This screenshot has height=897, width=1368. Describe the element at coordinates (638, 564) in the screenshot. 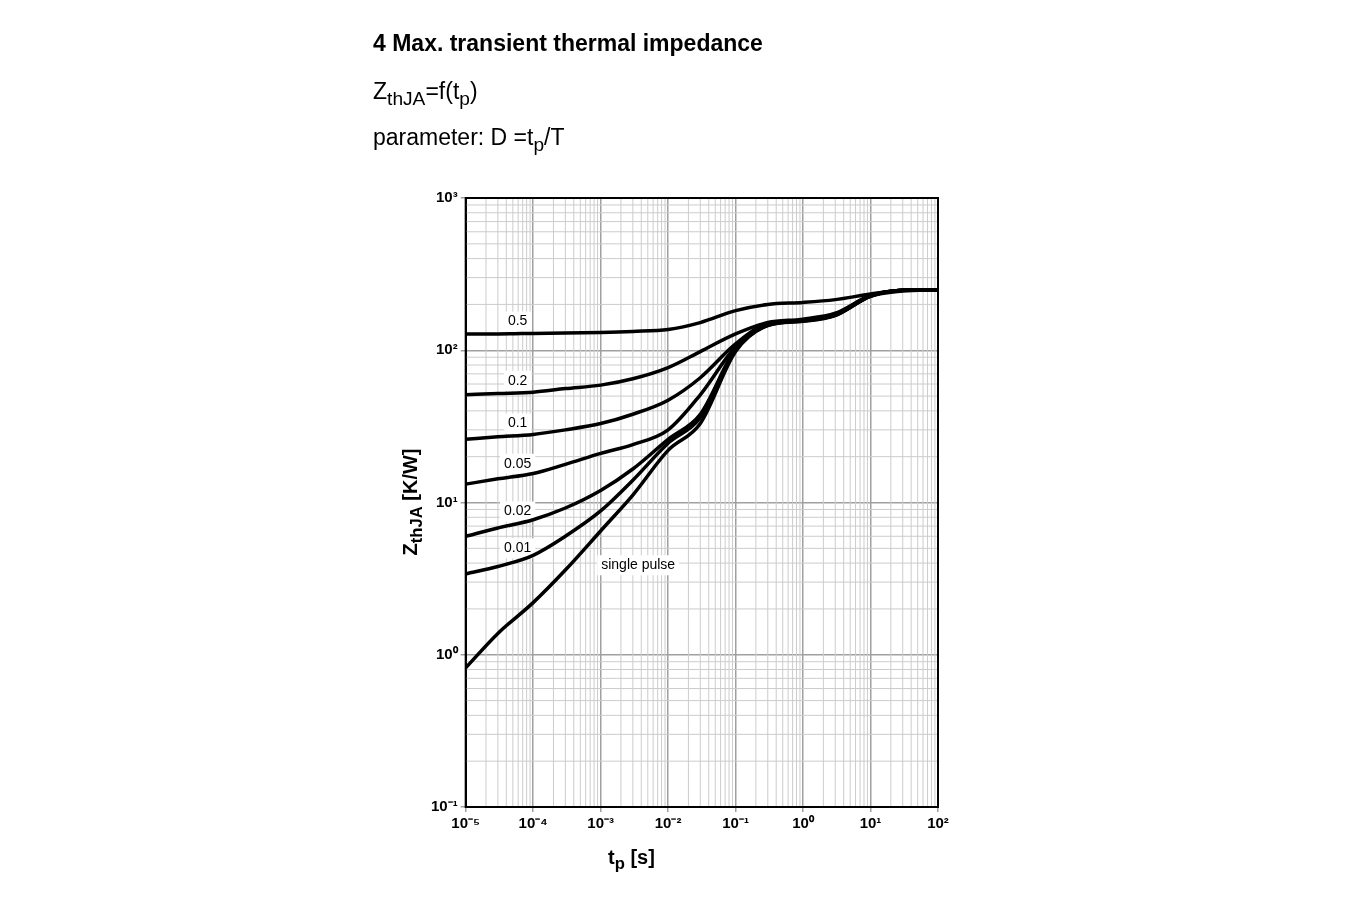

I see `series-label: single pulse` at that location.